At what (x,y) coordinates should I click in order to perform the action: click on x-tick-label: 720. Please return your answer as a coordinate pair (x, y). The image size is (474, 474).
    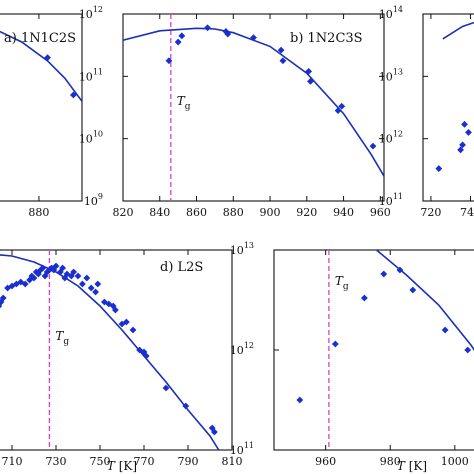
    Looking at the image, I should click on (430, 212).